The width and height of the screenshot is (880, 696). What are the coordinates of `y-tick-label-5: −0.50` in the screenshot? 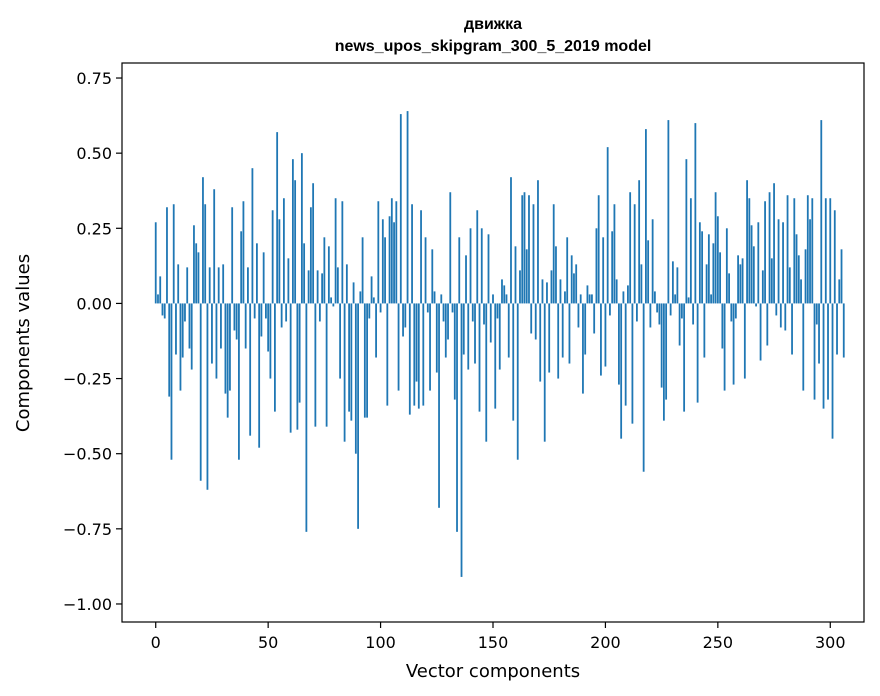 It's located at (87, 454).